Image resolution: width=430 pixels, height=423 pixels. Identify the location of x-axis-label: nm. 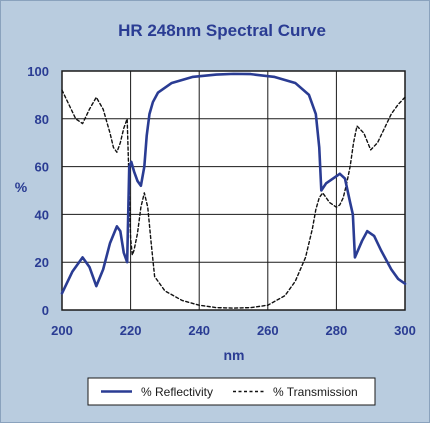
(234, 355).